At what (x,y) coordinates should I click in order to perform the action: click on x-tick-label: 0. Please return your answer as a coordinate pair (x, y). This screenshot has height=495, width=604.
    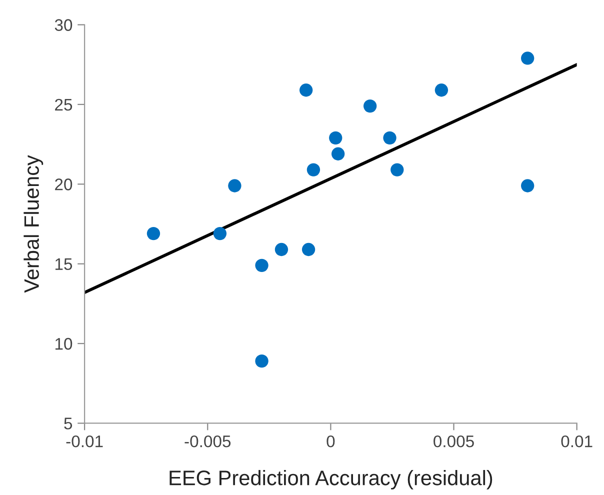
    Looking at the image, I should click on (330, 441).